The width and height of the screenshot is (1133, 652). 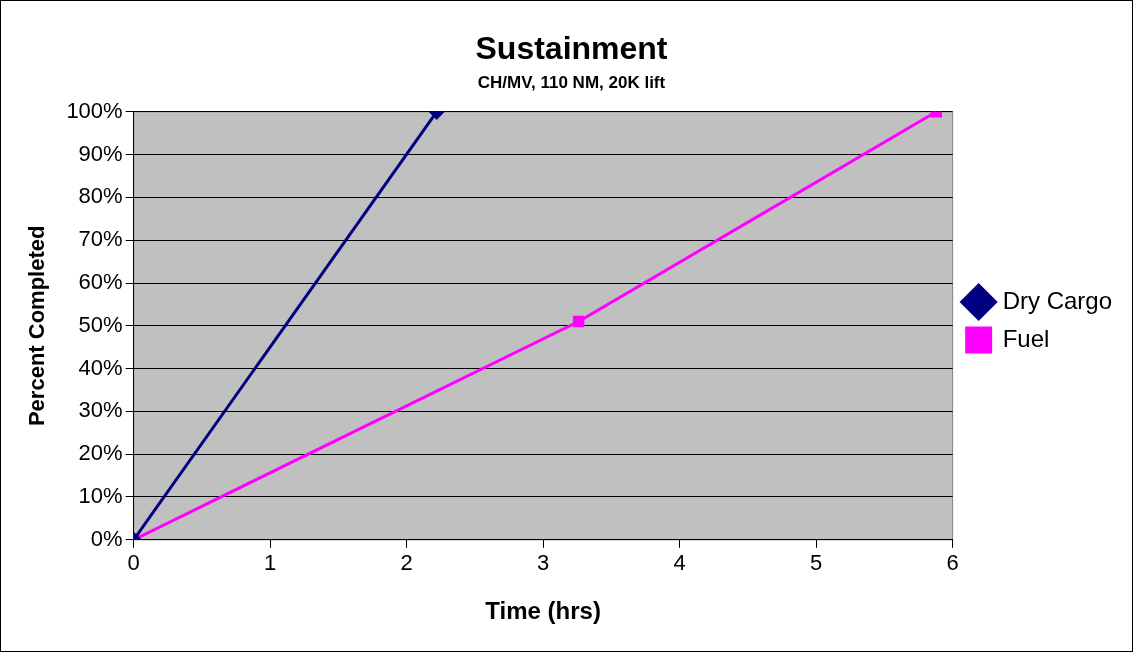 What do you see at coordinates (679, 563) in the screenshot?
I see `x-tick-label: 4` at bounding box center [679, 563].